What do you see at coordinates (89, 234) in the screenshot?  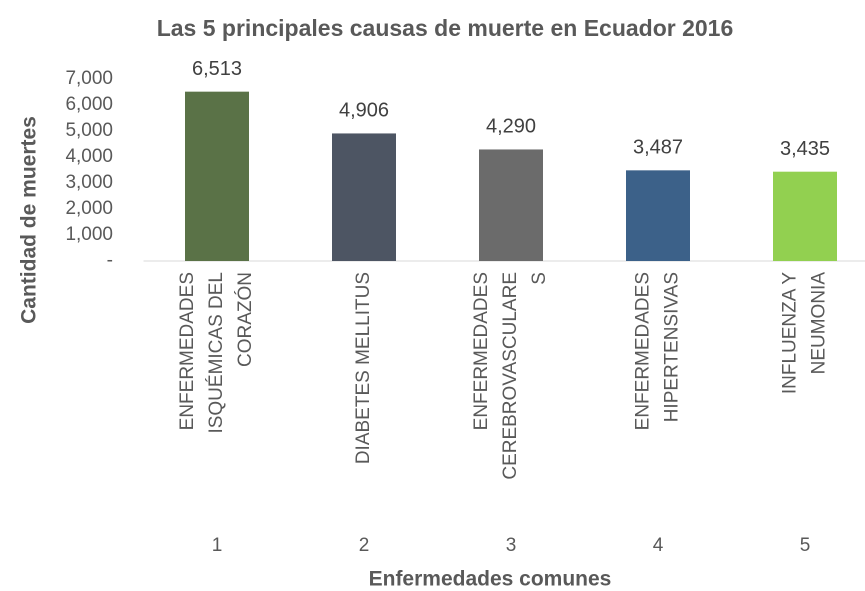 I see `y-tick-label: 1,000` at bounding box center [89, 234].